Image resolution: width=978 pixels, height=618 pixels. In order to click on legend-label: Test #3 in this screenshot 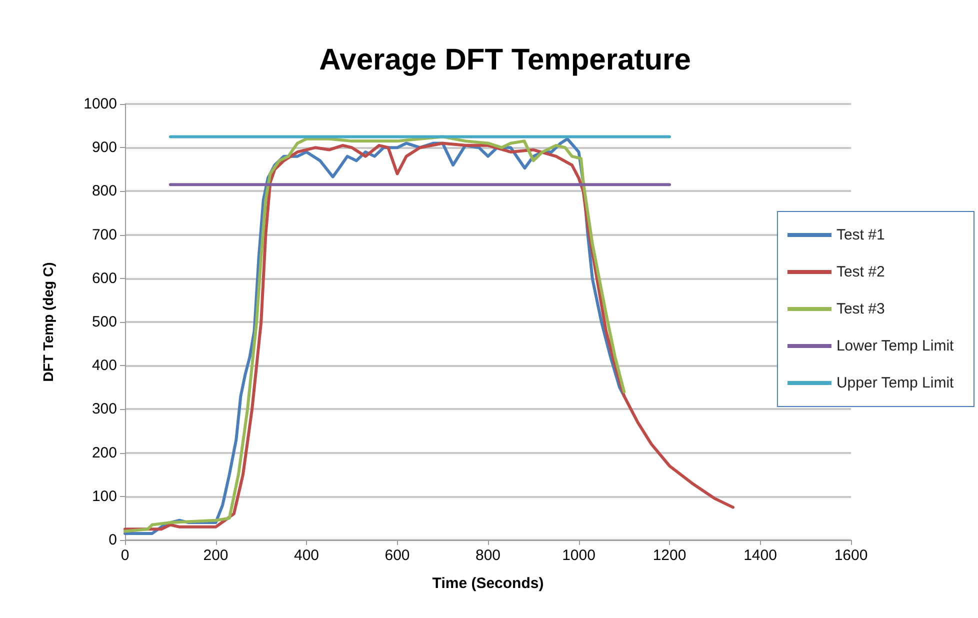, I will do `click(860, 309)`.